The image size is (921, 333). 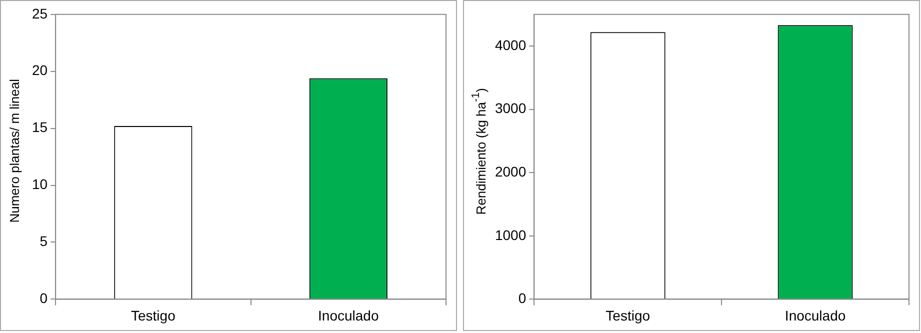 What do you see at coordinates (510, 44) in the screenshot?
I see `y-tick-label: 4000` at bounding box center [510, 44].